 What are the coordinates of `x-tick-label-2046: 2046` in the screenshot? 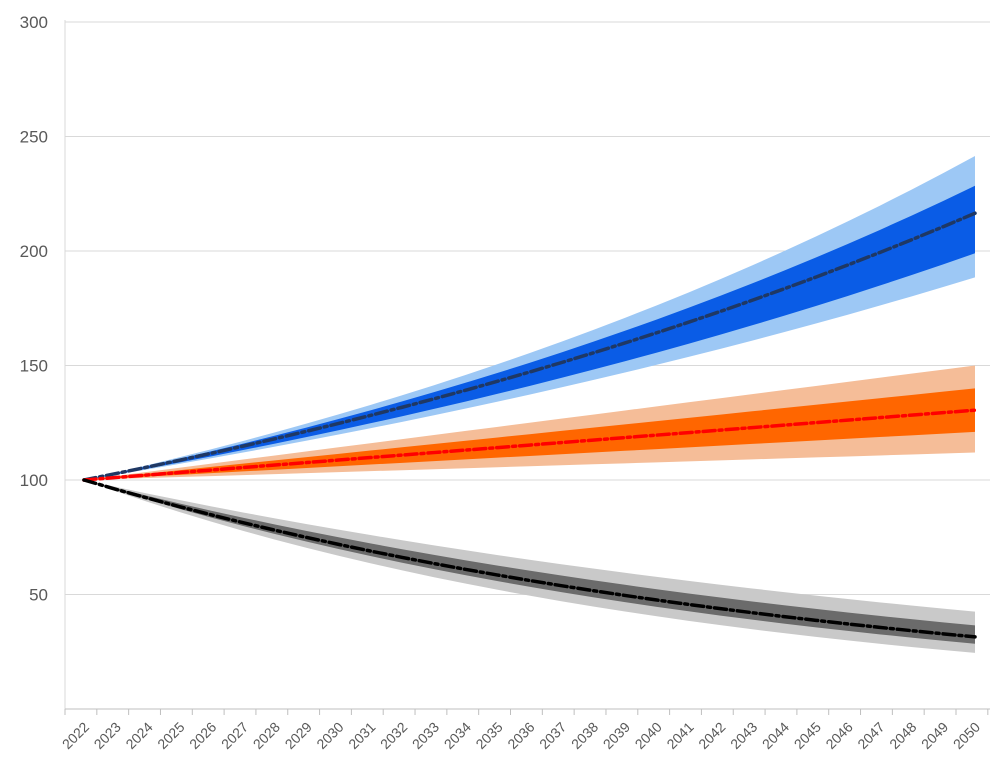 It's located at (838, 735).